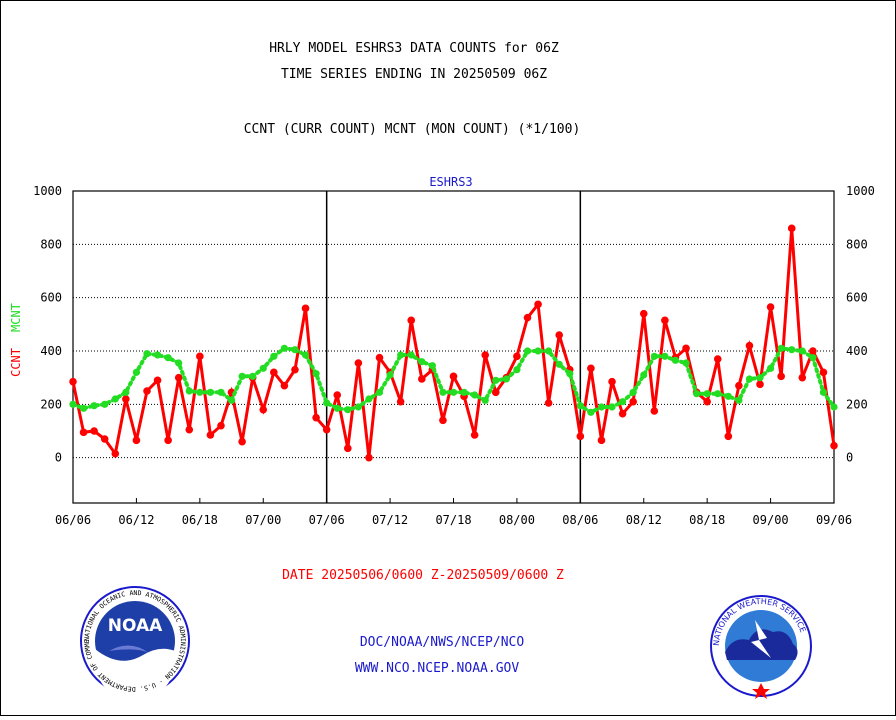  Describe the element at coordinates (761, 647) in the screenshot. I see `nws-logo: NATIONAL WEATHER SERVICE` at that location.